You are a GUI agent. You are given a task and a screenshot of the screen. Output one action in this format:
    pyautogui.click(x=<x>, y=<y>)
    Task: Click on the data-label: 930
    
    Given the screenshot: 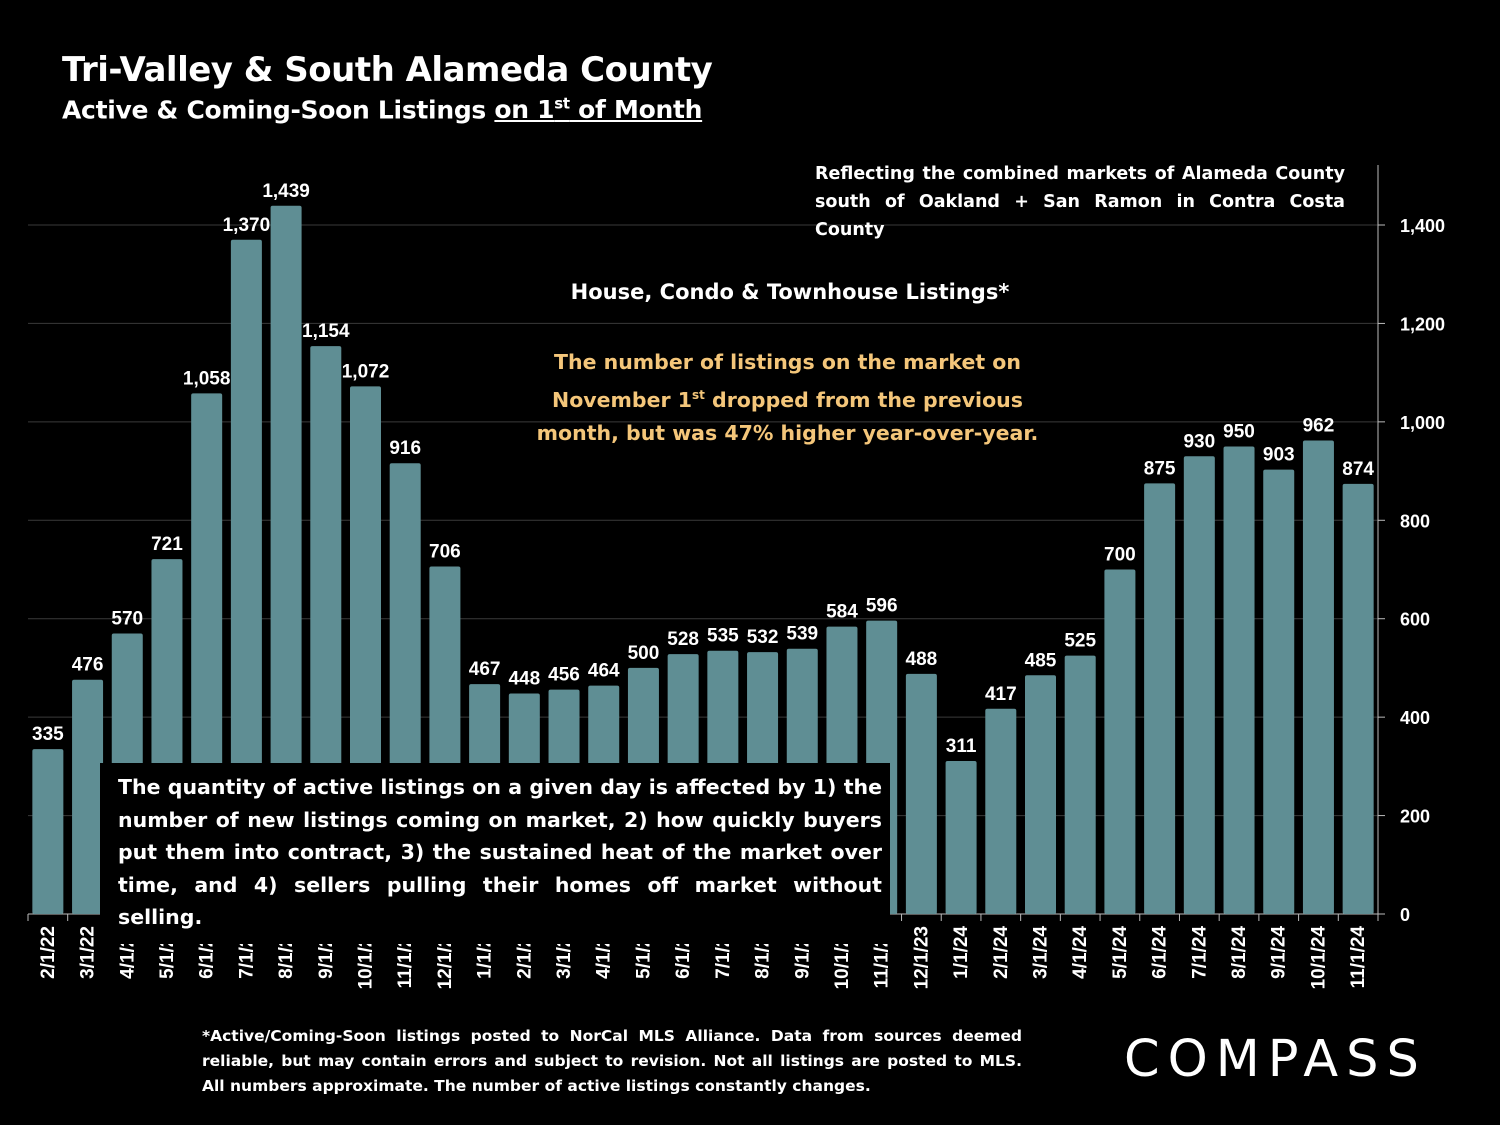 What is the action you would take?
    pyautogui.click(x=1199, y=441)
    